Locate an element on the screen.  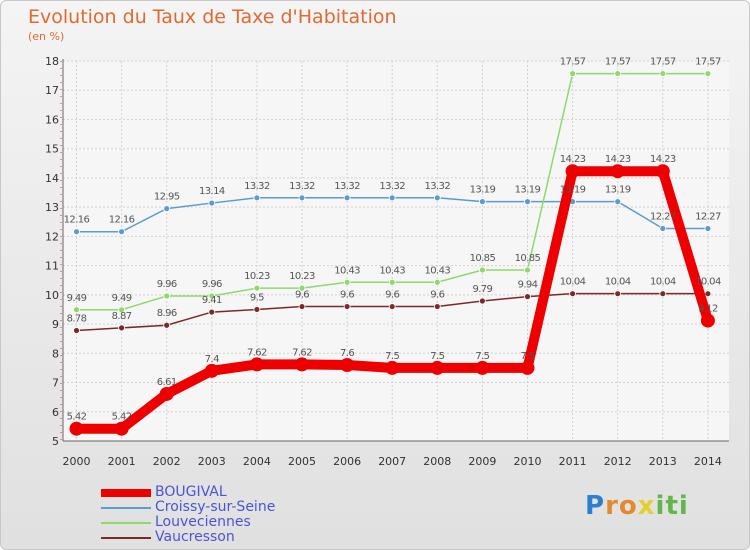
y-tick-label: 10 is located at coordinates (52, 295).